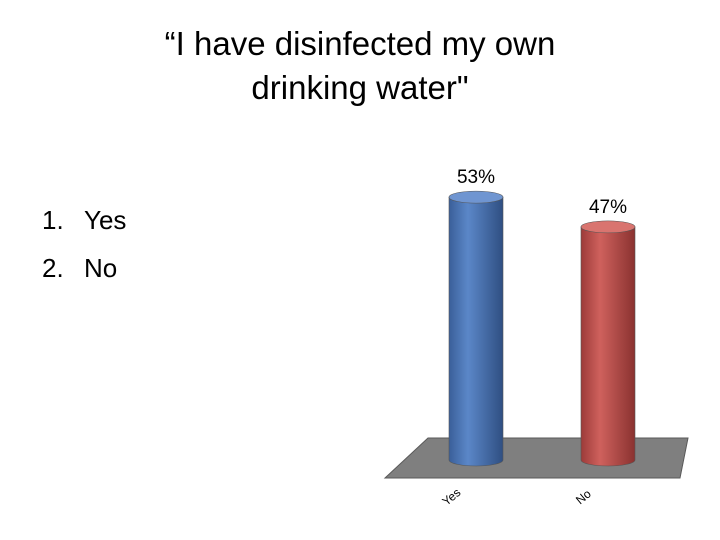 Image resolution: width=720 pixels, height=540 pixels. I want to click on chart-floor, so click(536, 458).